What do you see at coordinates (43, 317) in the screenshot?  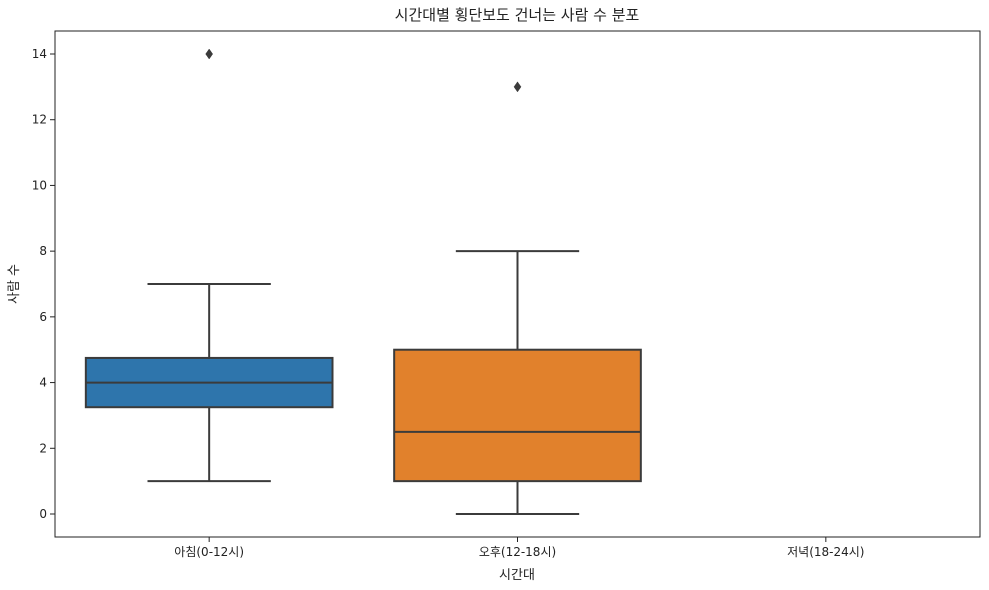 I see `y-tick-label: 6` at bounding box center [43, 317].